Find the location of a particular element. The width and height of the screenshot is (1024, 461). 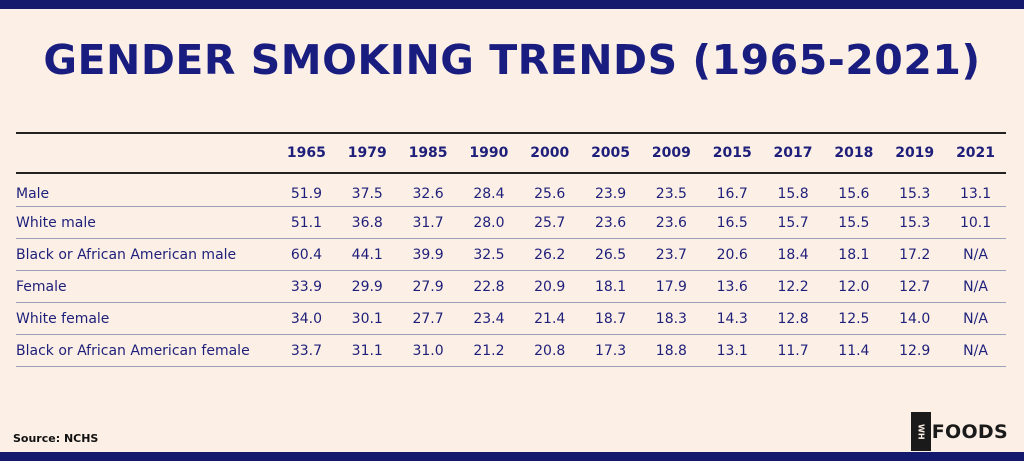

table-cell: 12.2 is located at coordinates (793, 286).